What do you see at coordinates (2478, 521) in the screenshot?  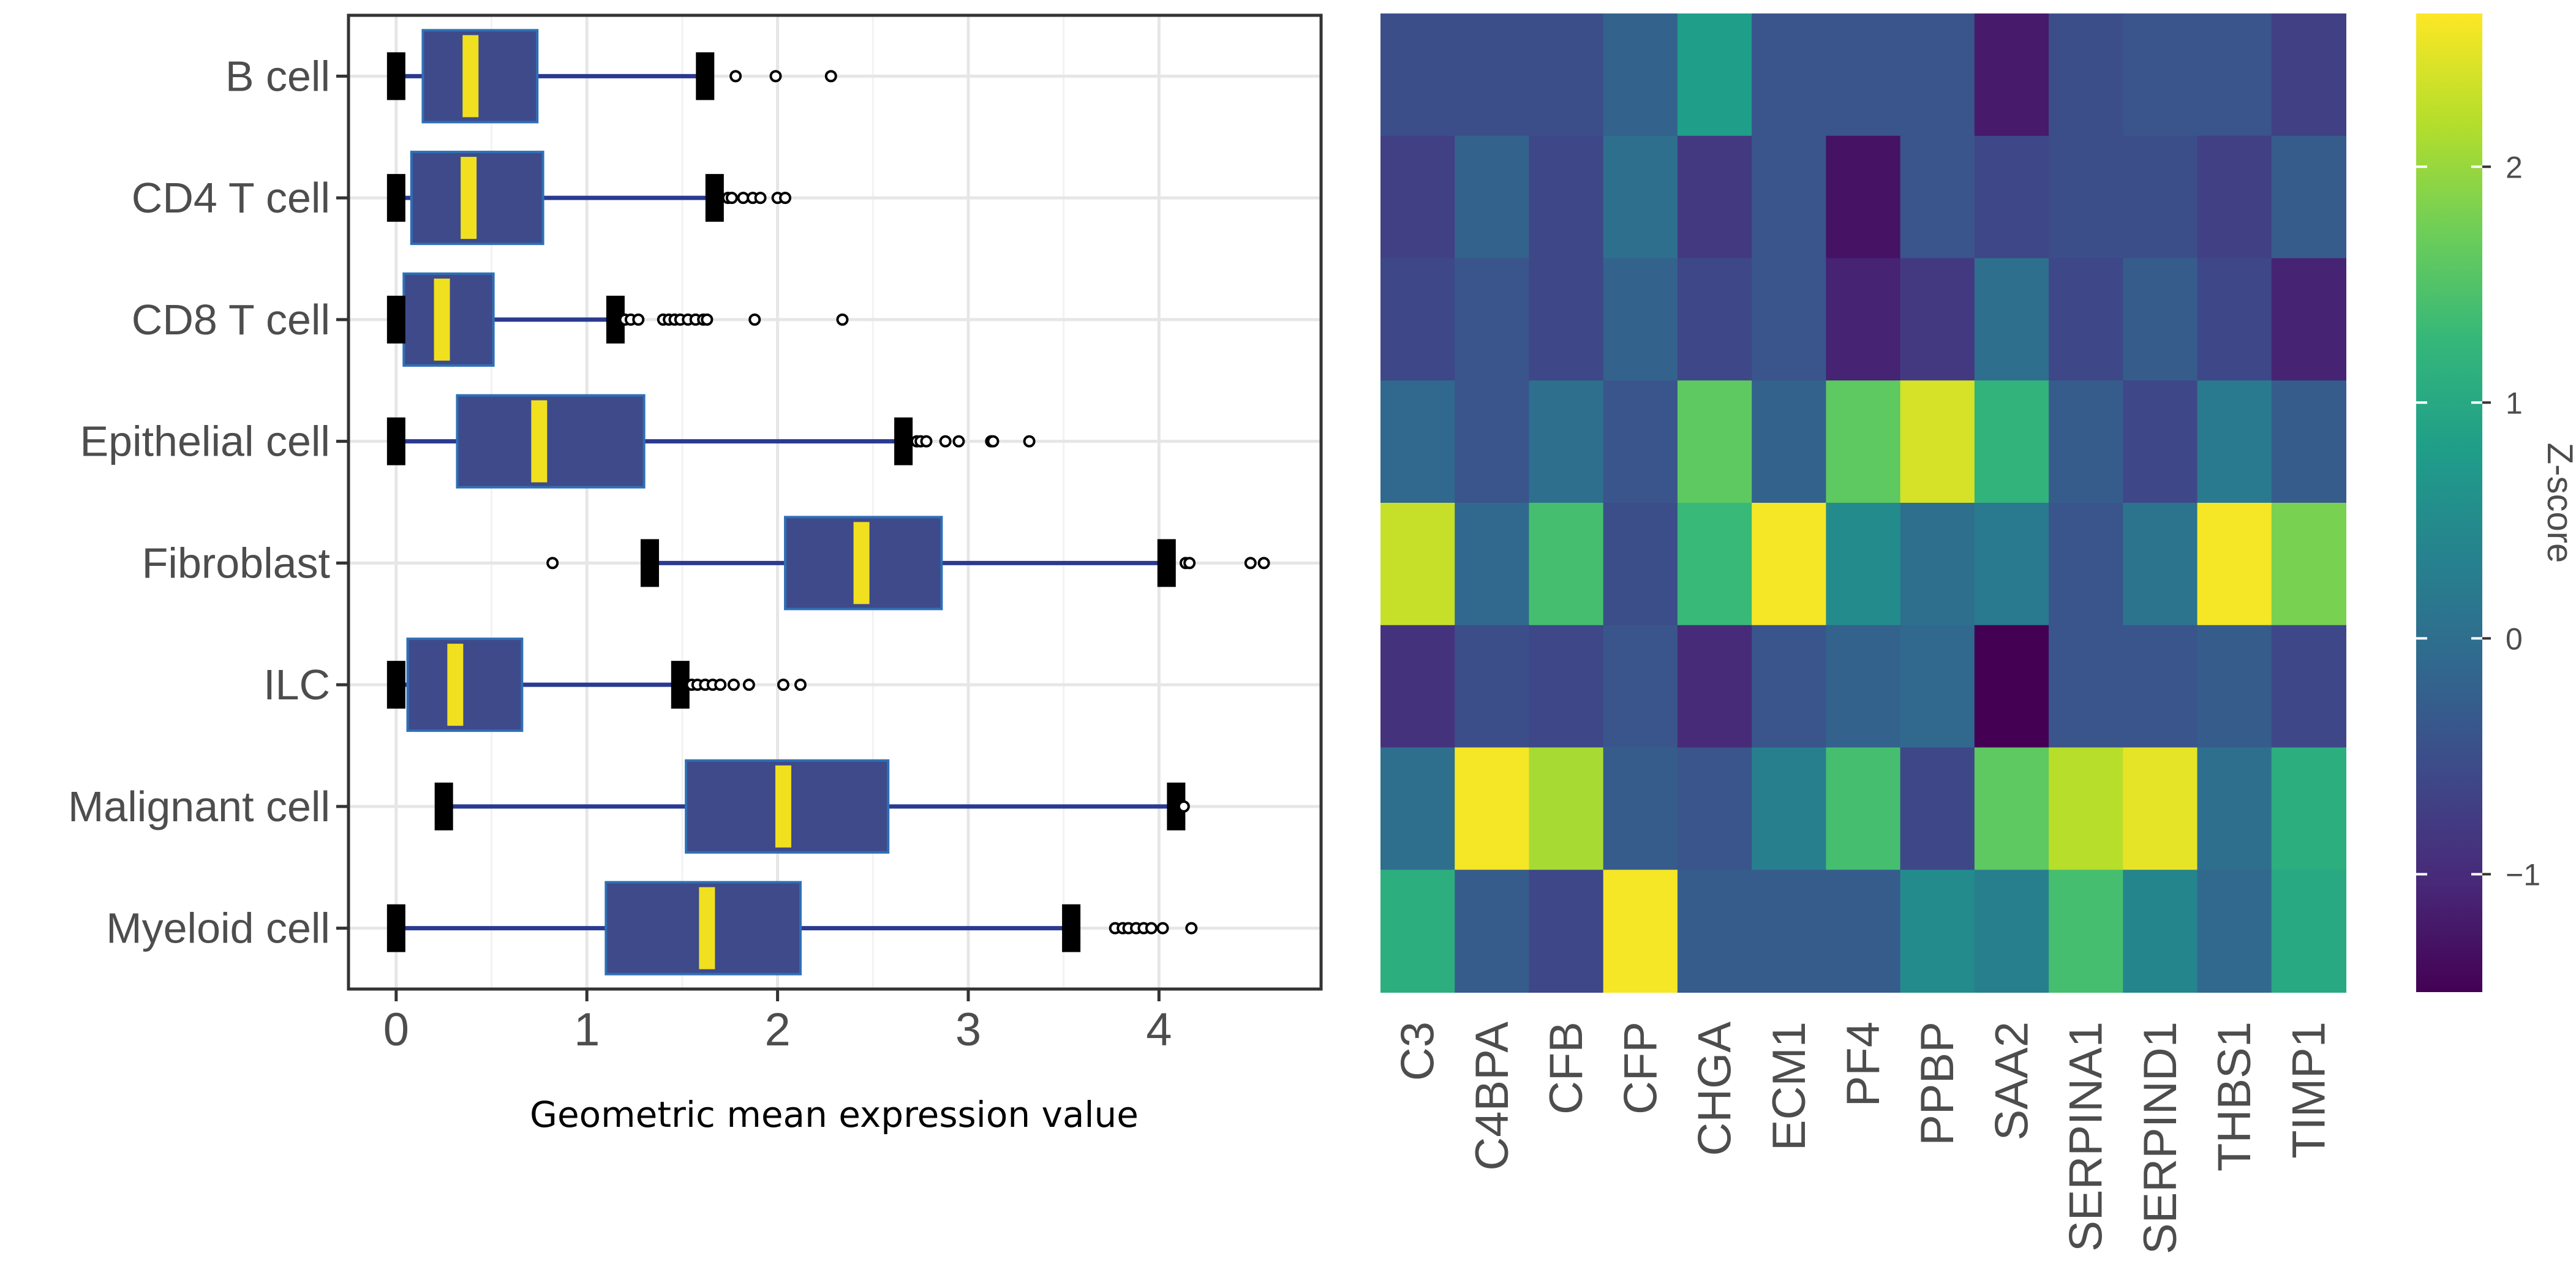 I see `colorbar-ticks: −1 0 1 2` at bounding box center [2478, 521].